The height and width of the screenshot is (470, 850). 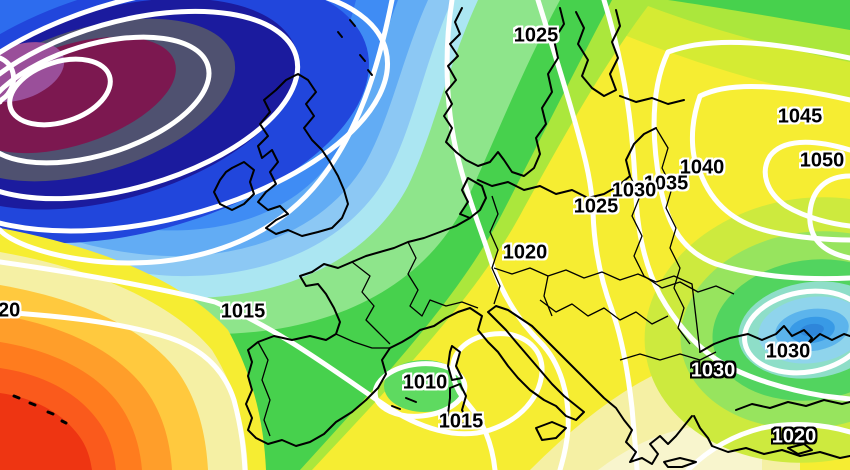 I want to click on border-rhine, so click(x=443, y=279).